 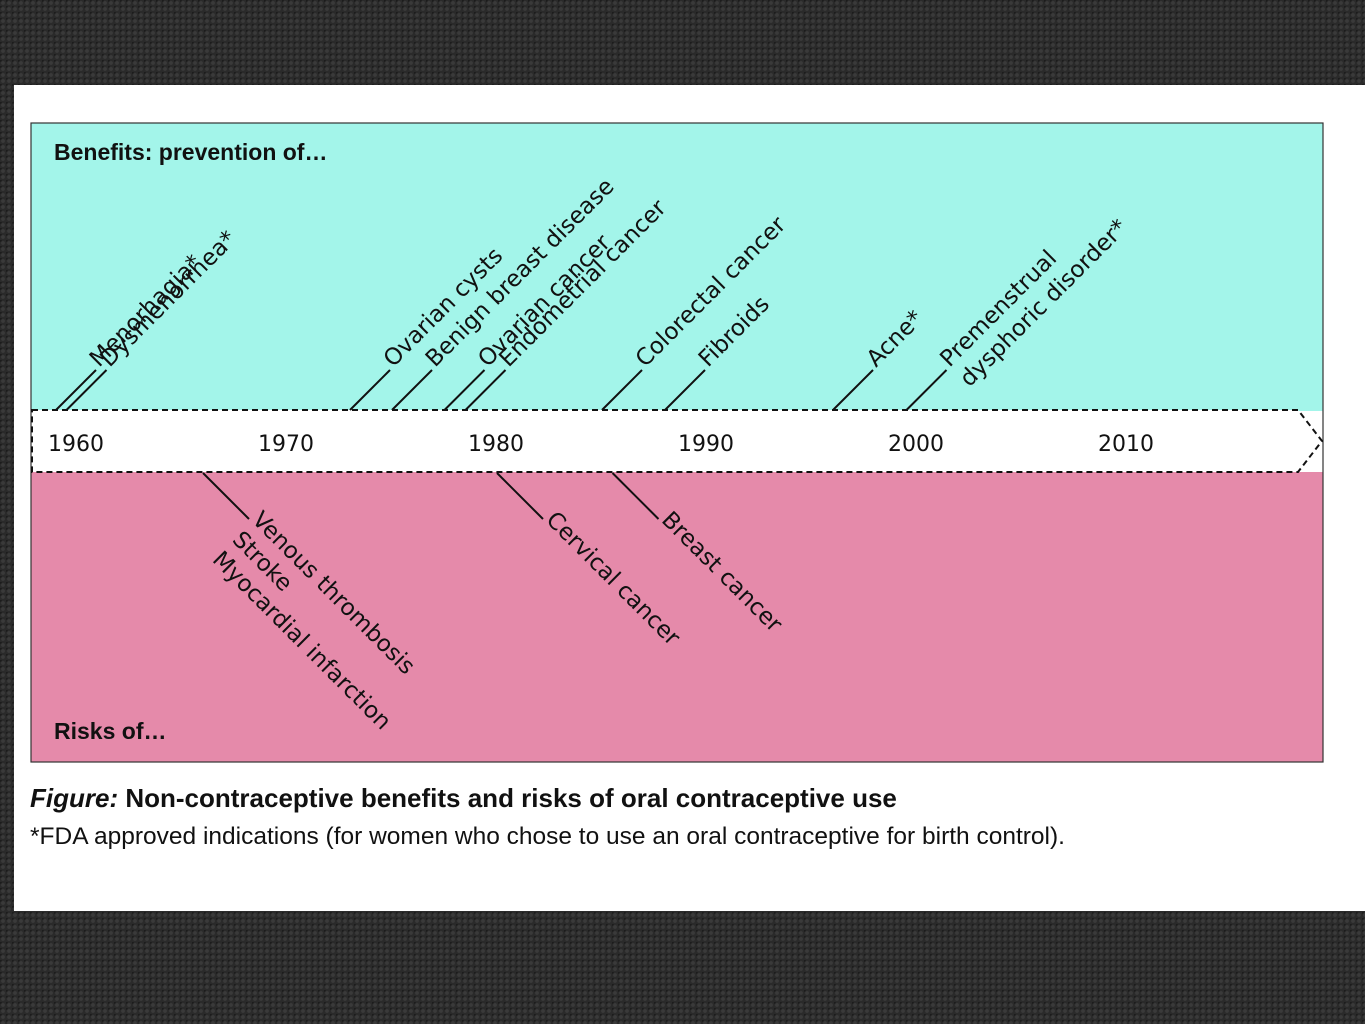 I want to click on timeline-band, so click(x=677, y=441).